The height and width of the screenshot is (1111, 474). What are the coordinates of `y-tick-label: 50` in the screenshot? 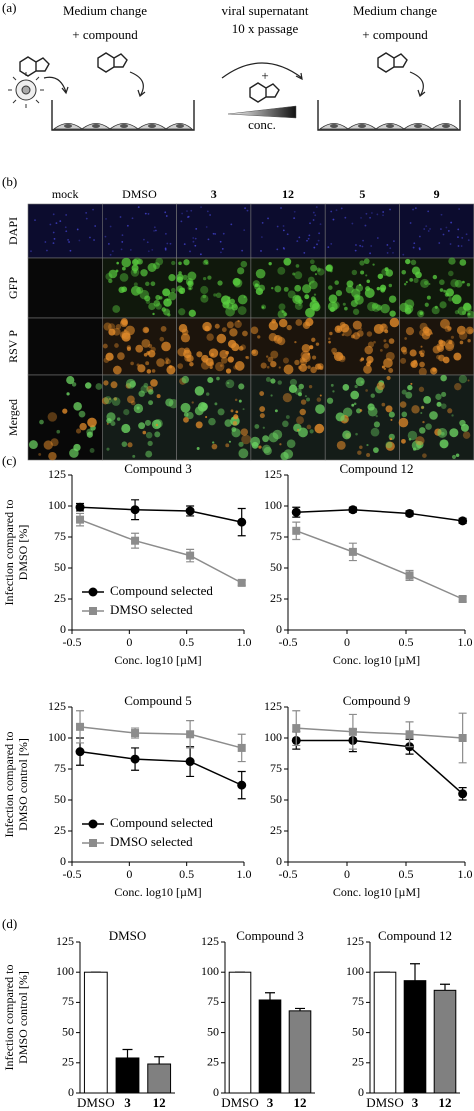 It's located at (276, 799).